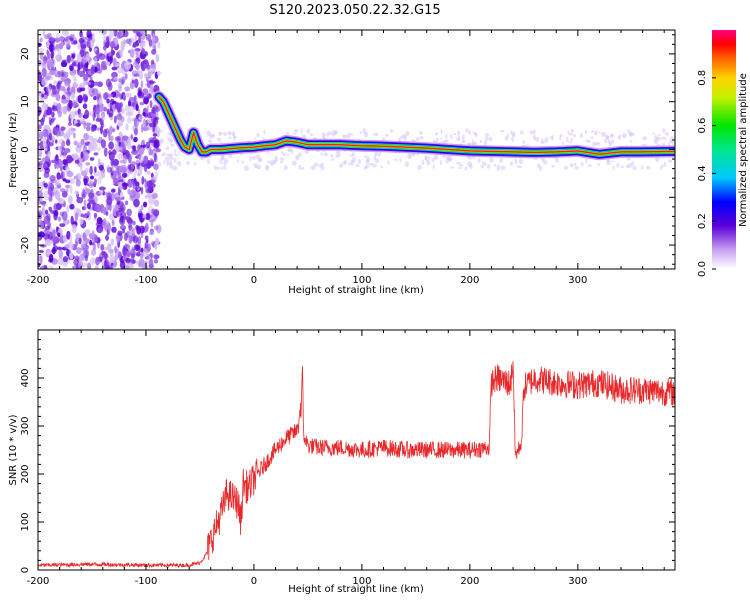  What do you see at coordinates (25, 101) in the screenshot?
I see `spectrogram-ytick-label: 10` at bounding box center [25, 101].